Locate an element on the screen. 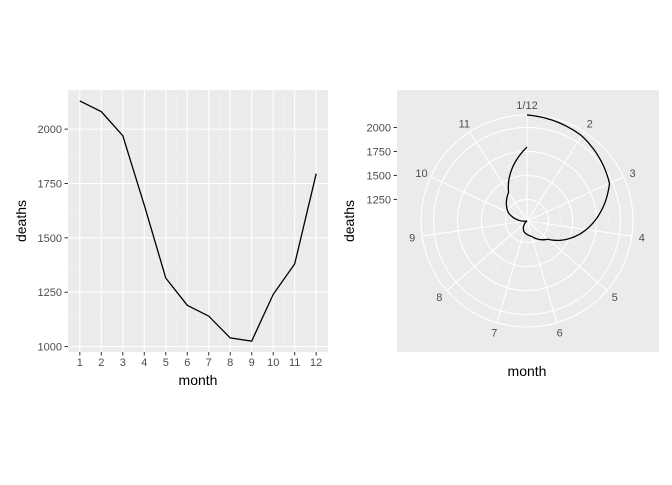  polar-y-axis-title: deaths is located at coordinates (349, 221).